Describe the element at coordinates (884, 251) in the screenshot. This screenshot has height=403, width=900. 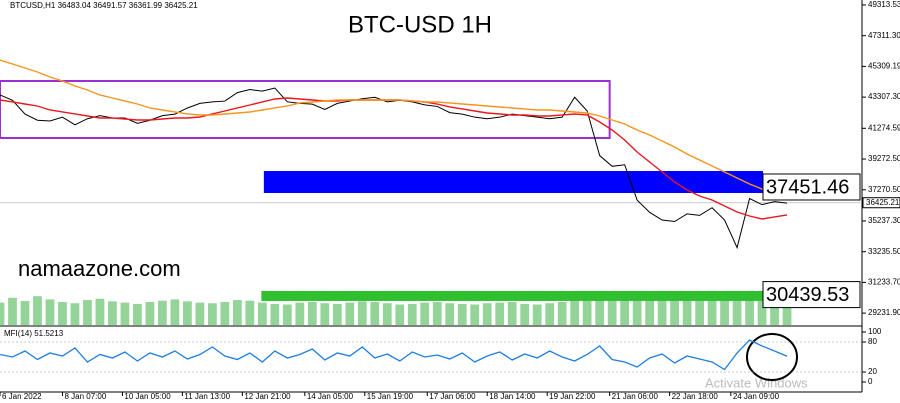
I see `y-tick-label: 33235.50` at that location.